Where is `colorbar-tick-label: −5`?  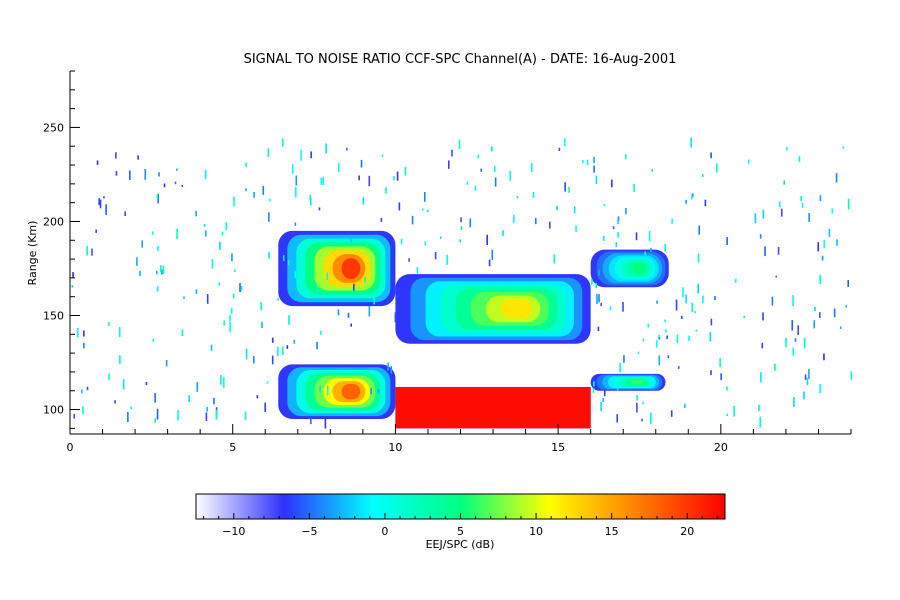 colorbar-tick-label: −5 is located at coordinates (309, 531).